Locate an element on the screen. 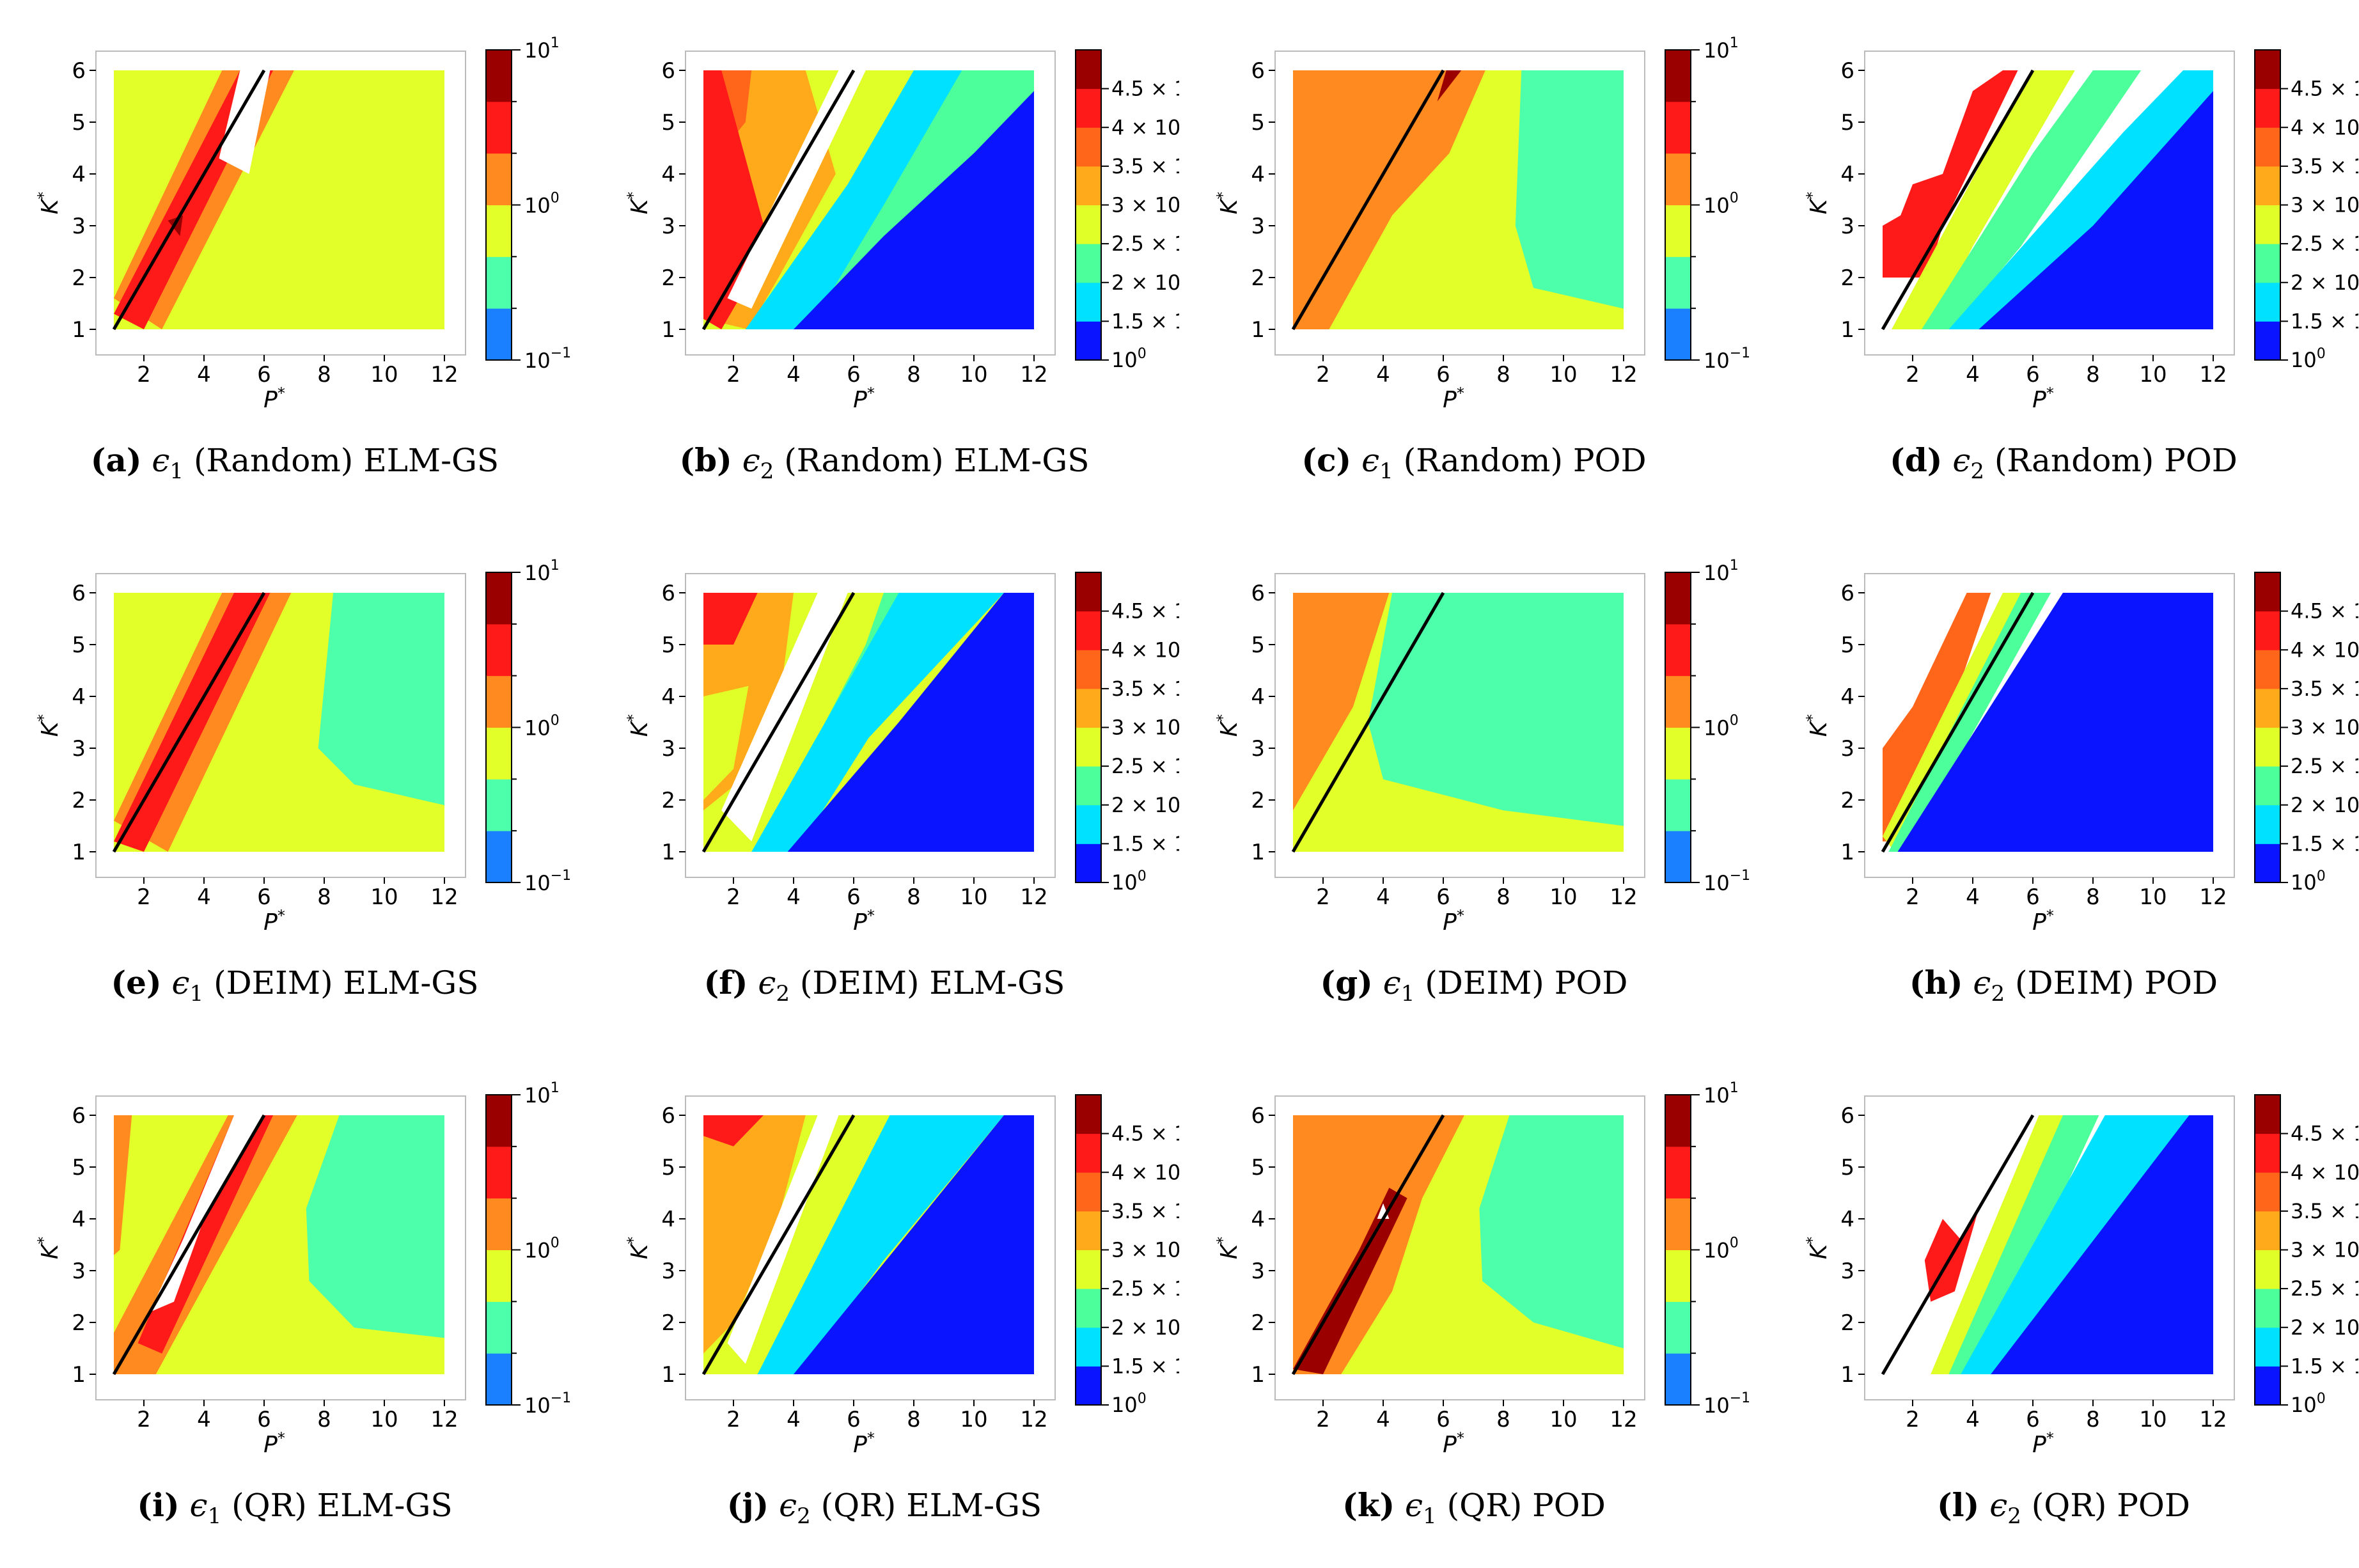 This screenshot has width=2359, height=1568. caption-text: (QR) ELM-GS is located at coordinates (337, 1505).